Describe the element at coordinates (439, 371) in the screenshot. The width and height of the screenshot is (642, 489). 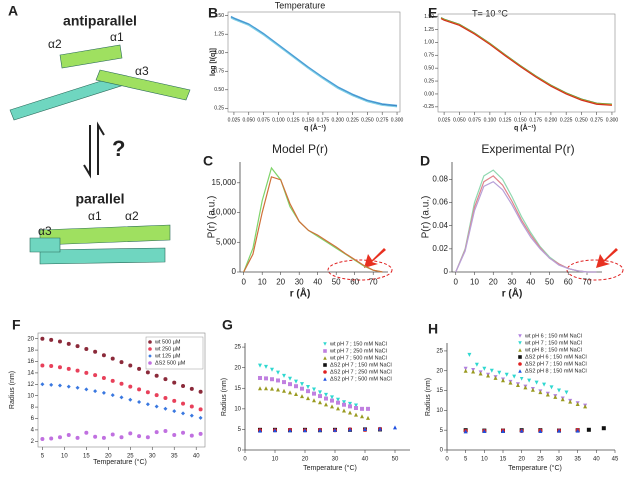
I see `y-tick-label: 20` at that location.